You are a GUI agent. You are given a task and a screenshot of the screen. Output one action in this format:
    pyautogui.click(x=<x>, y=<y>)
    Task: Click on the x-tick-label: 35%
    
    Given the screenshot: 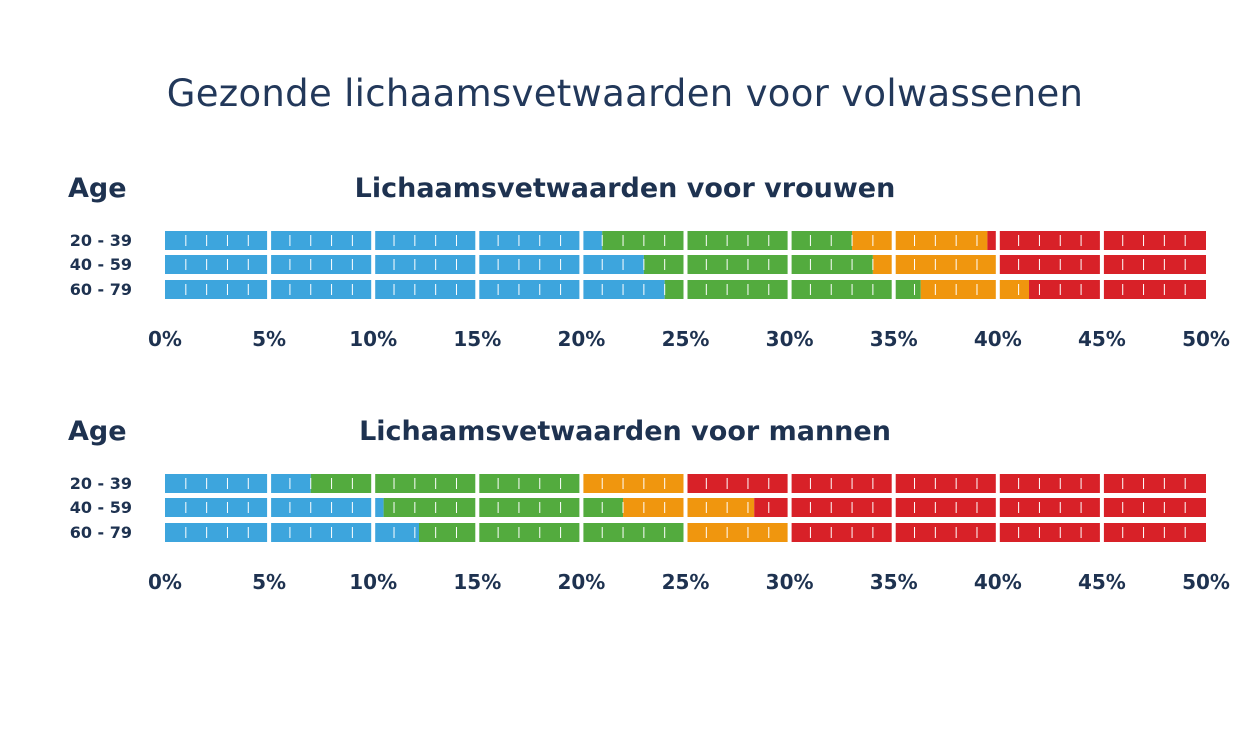 What is the action you would take?
    pyautogui.click(x=894, y=339)
    